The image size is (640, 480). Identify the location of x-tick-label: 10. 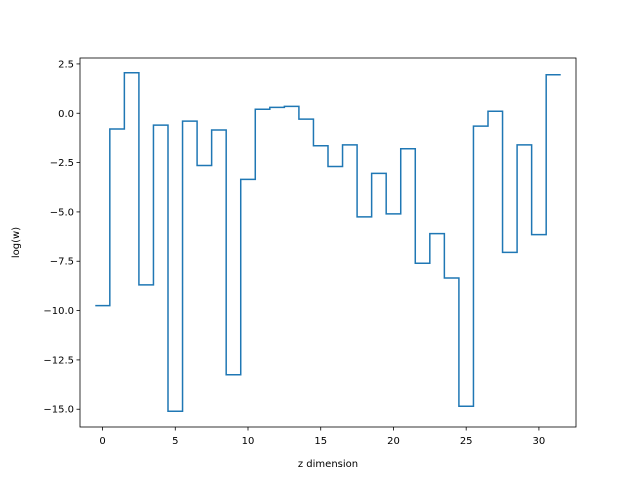
(248, 441).